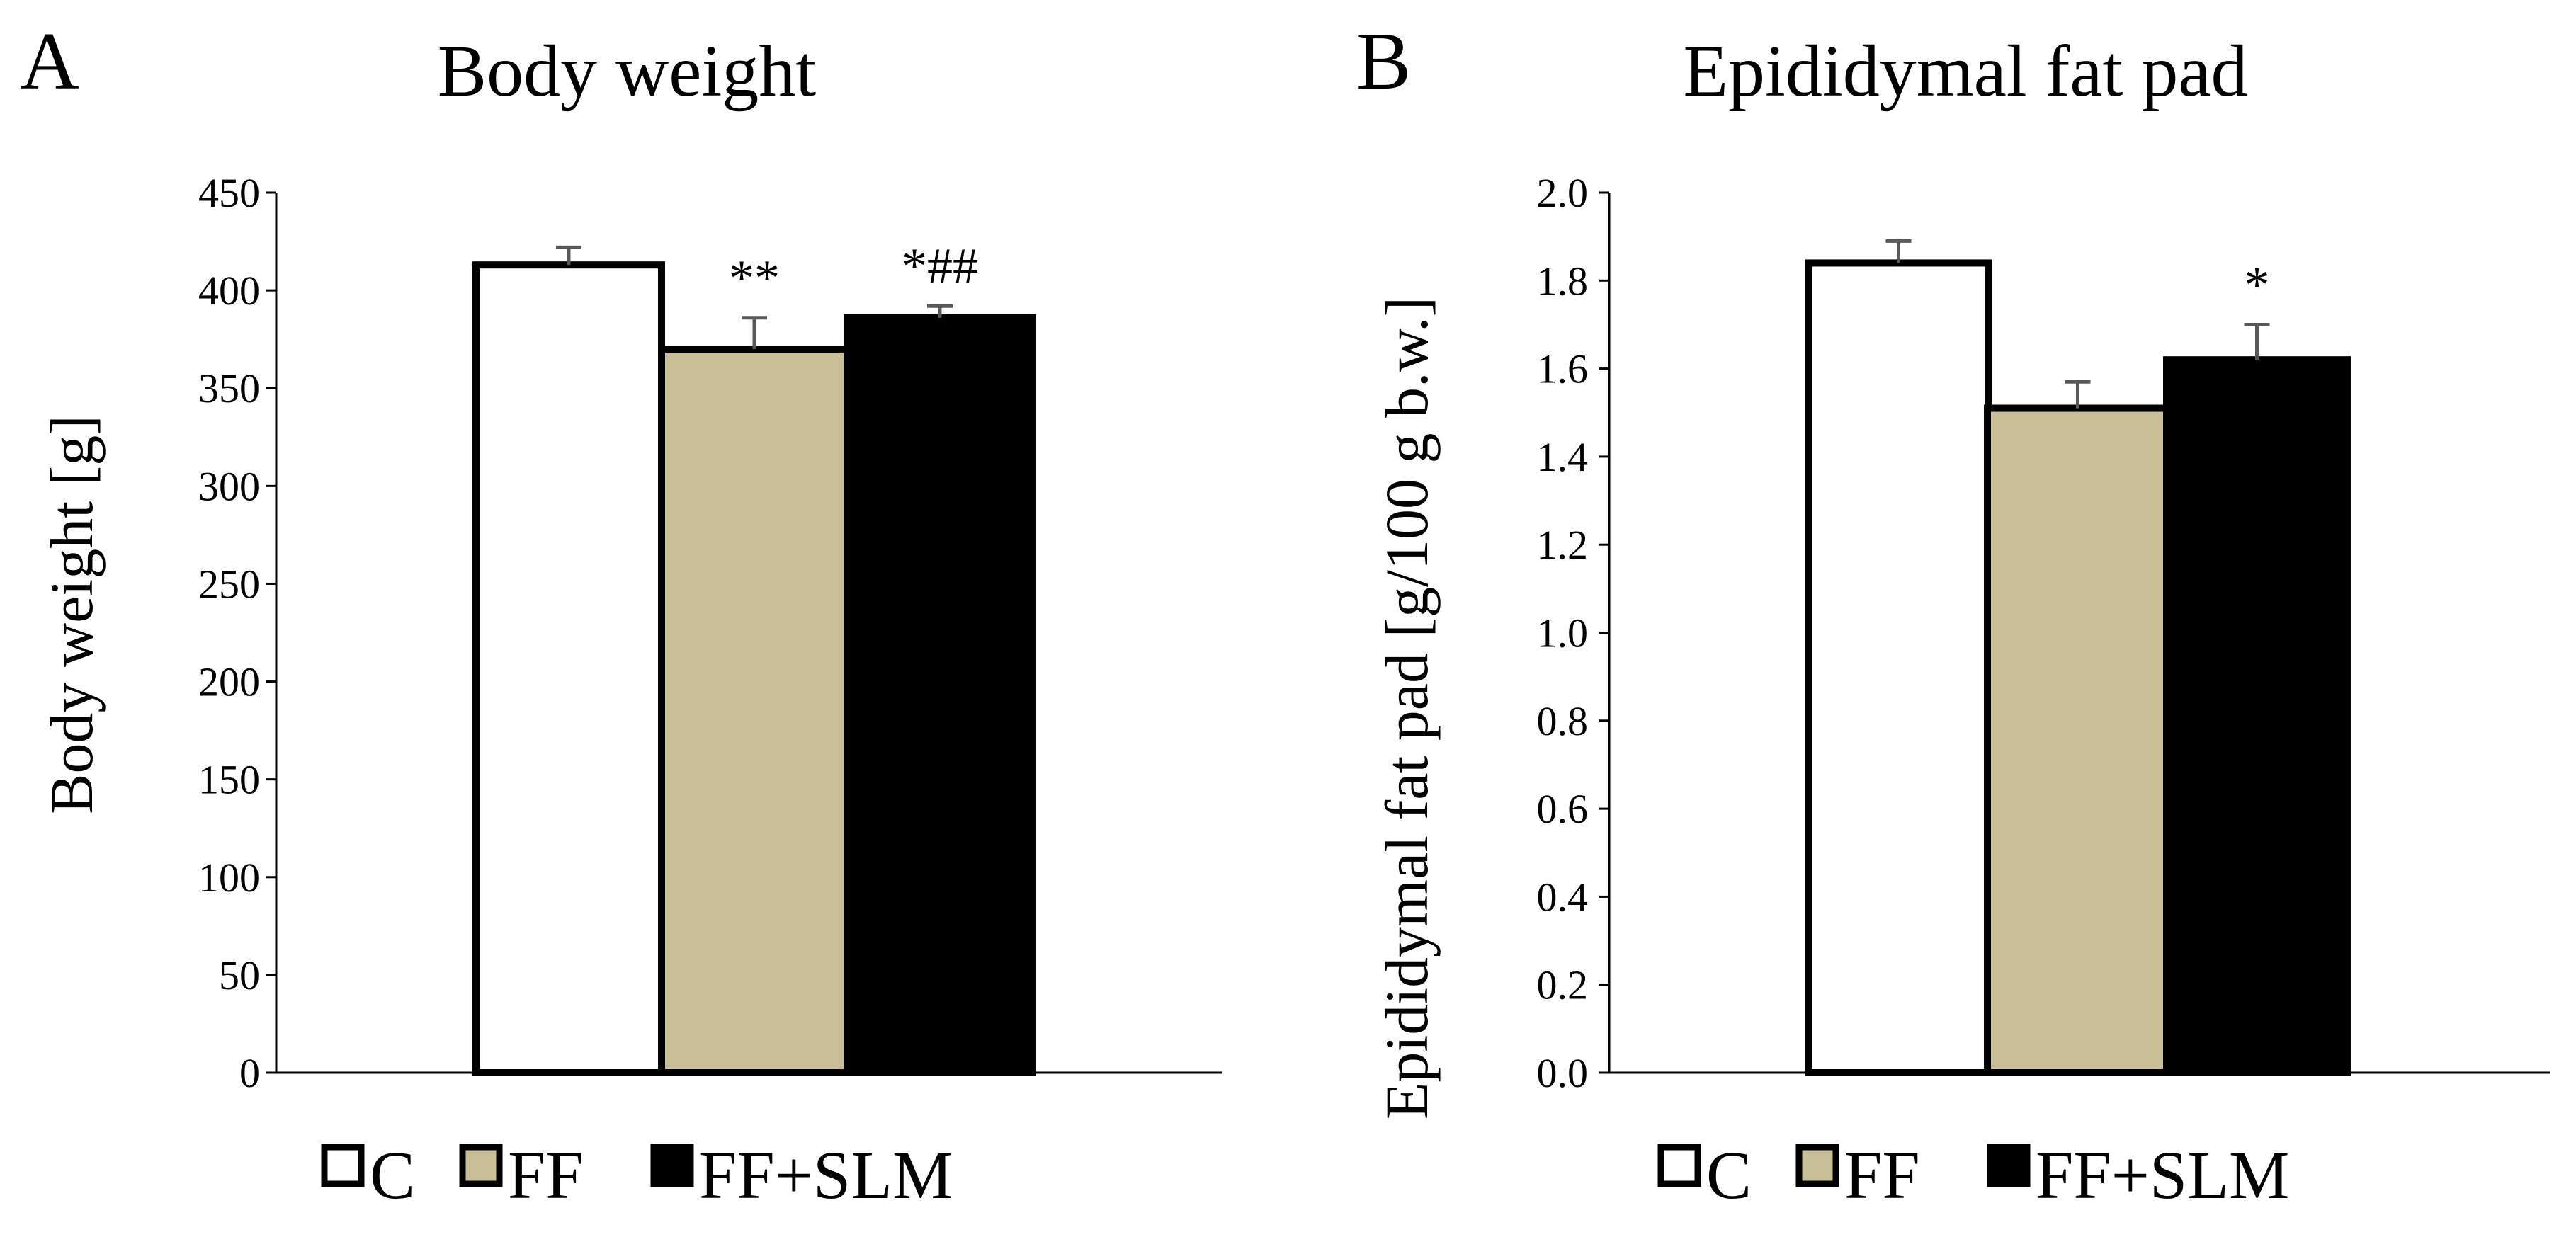 The width and height of the screenshot is (2576, 1254). What do you see at coordinates (1563, 809) in the screenshot?
I see `y-tick-label: 0.6` at bounding box center [1563, 809].